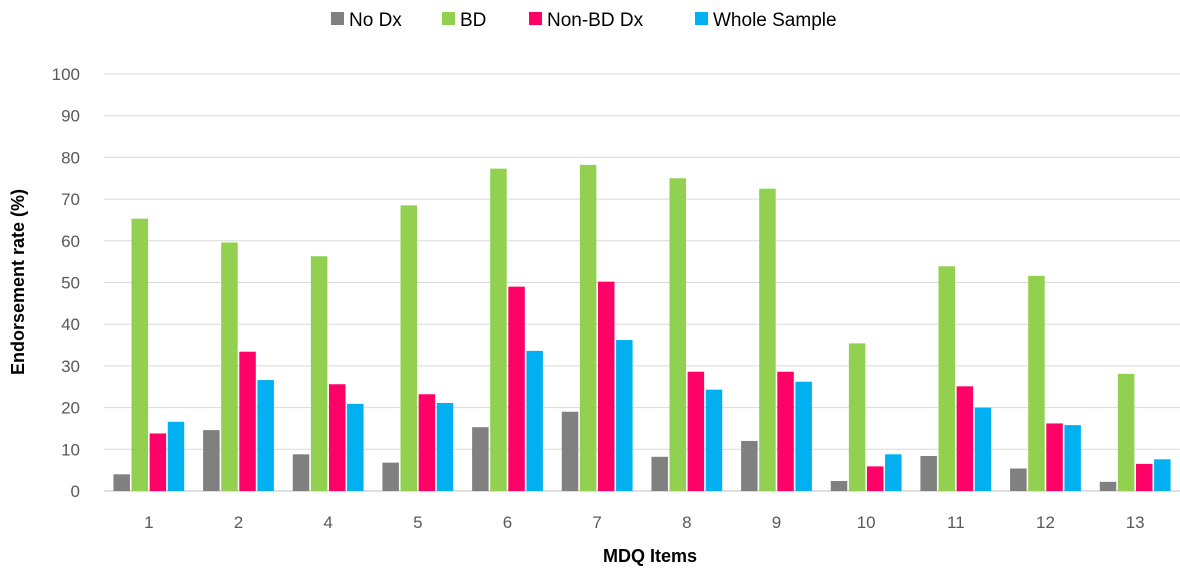 The height and width of the screenshot is (573, 1180). I want to click on y-tick-label: 30, so click(70, 366).